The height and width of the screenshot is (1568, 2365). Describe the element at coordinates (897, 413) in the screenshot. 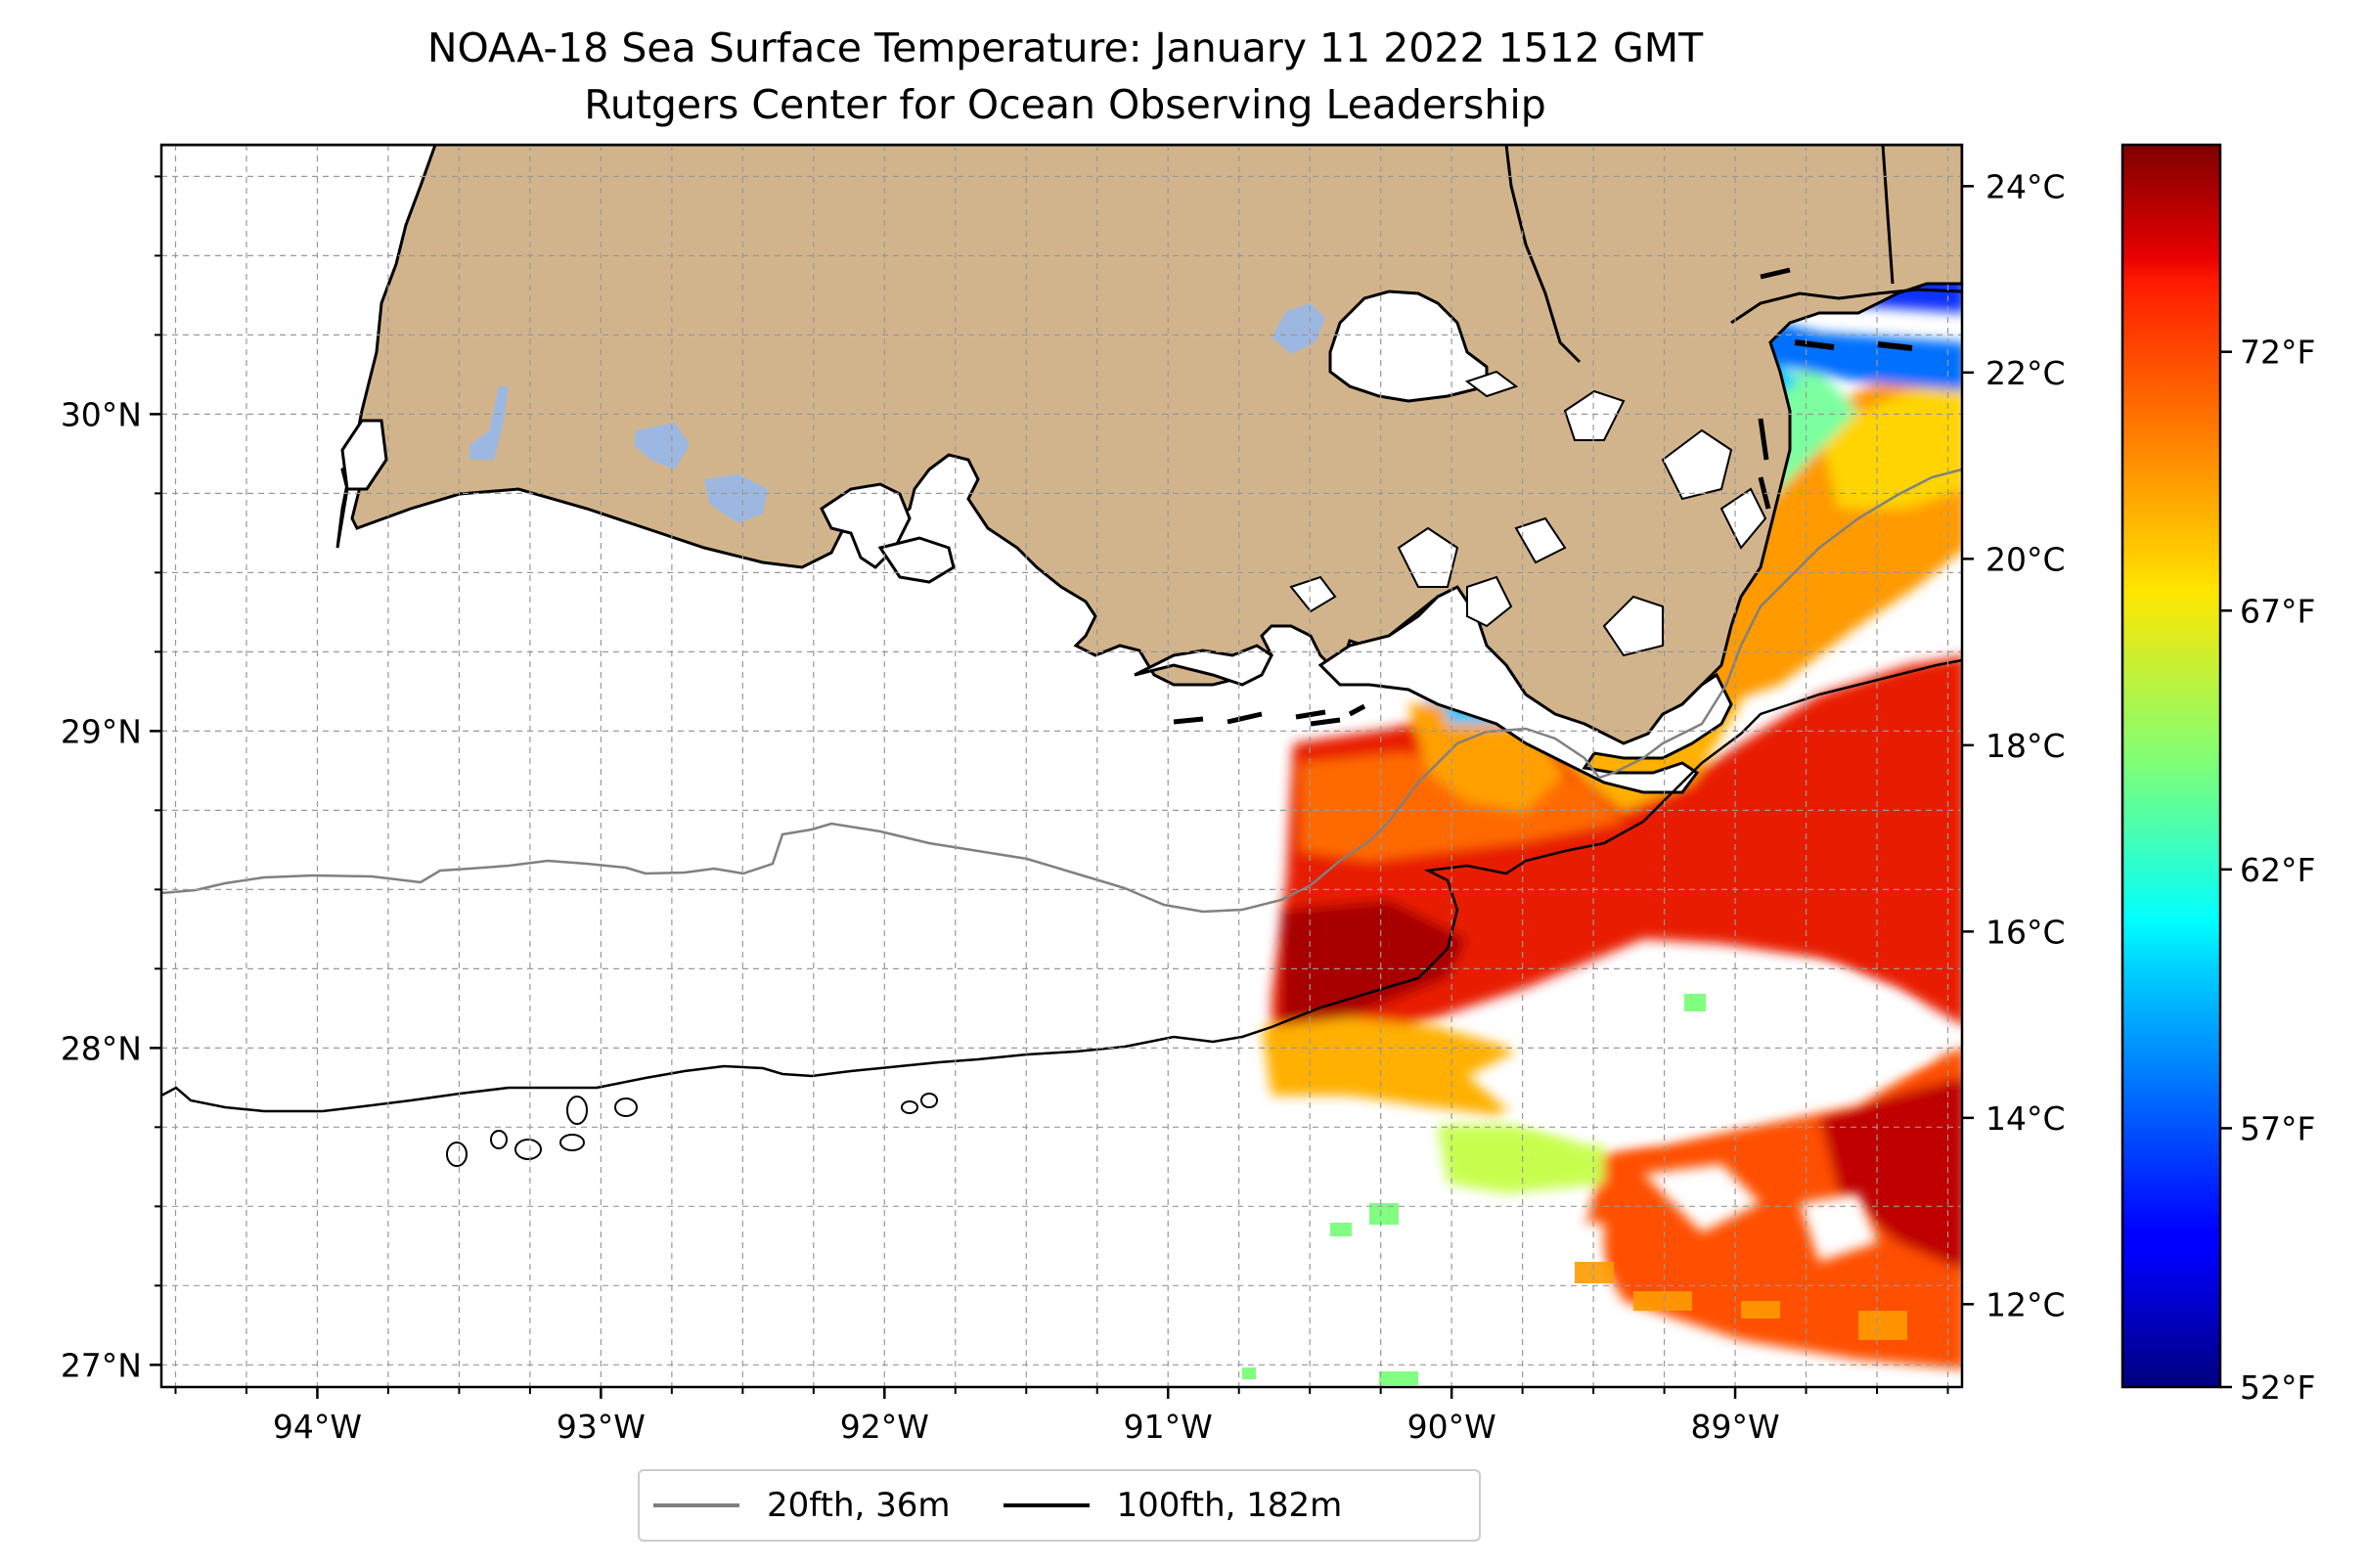

I see `inland-lakes` at that location.